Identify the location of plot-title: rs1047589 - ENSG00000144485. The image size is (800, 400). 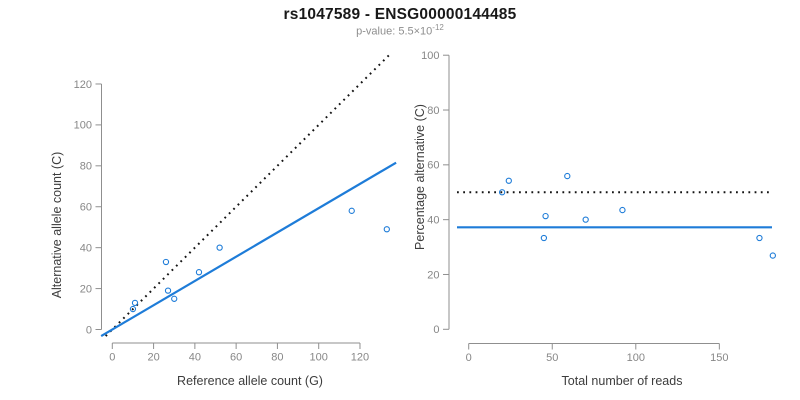
(400, 14).